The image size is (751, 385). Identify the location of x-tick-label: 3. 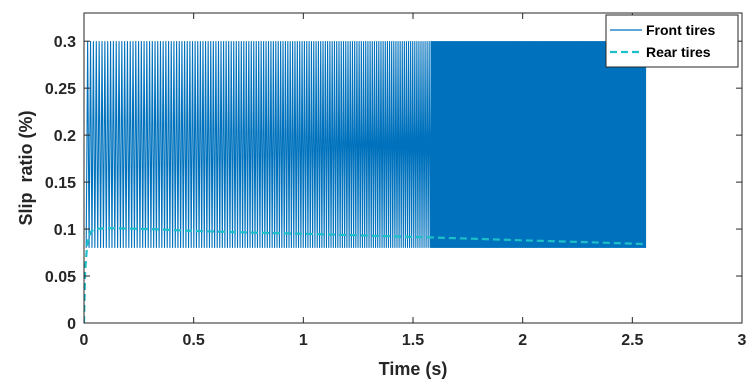
(742, 340).